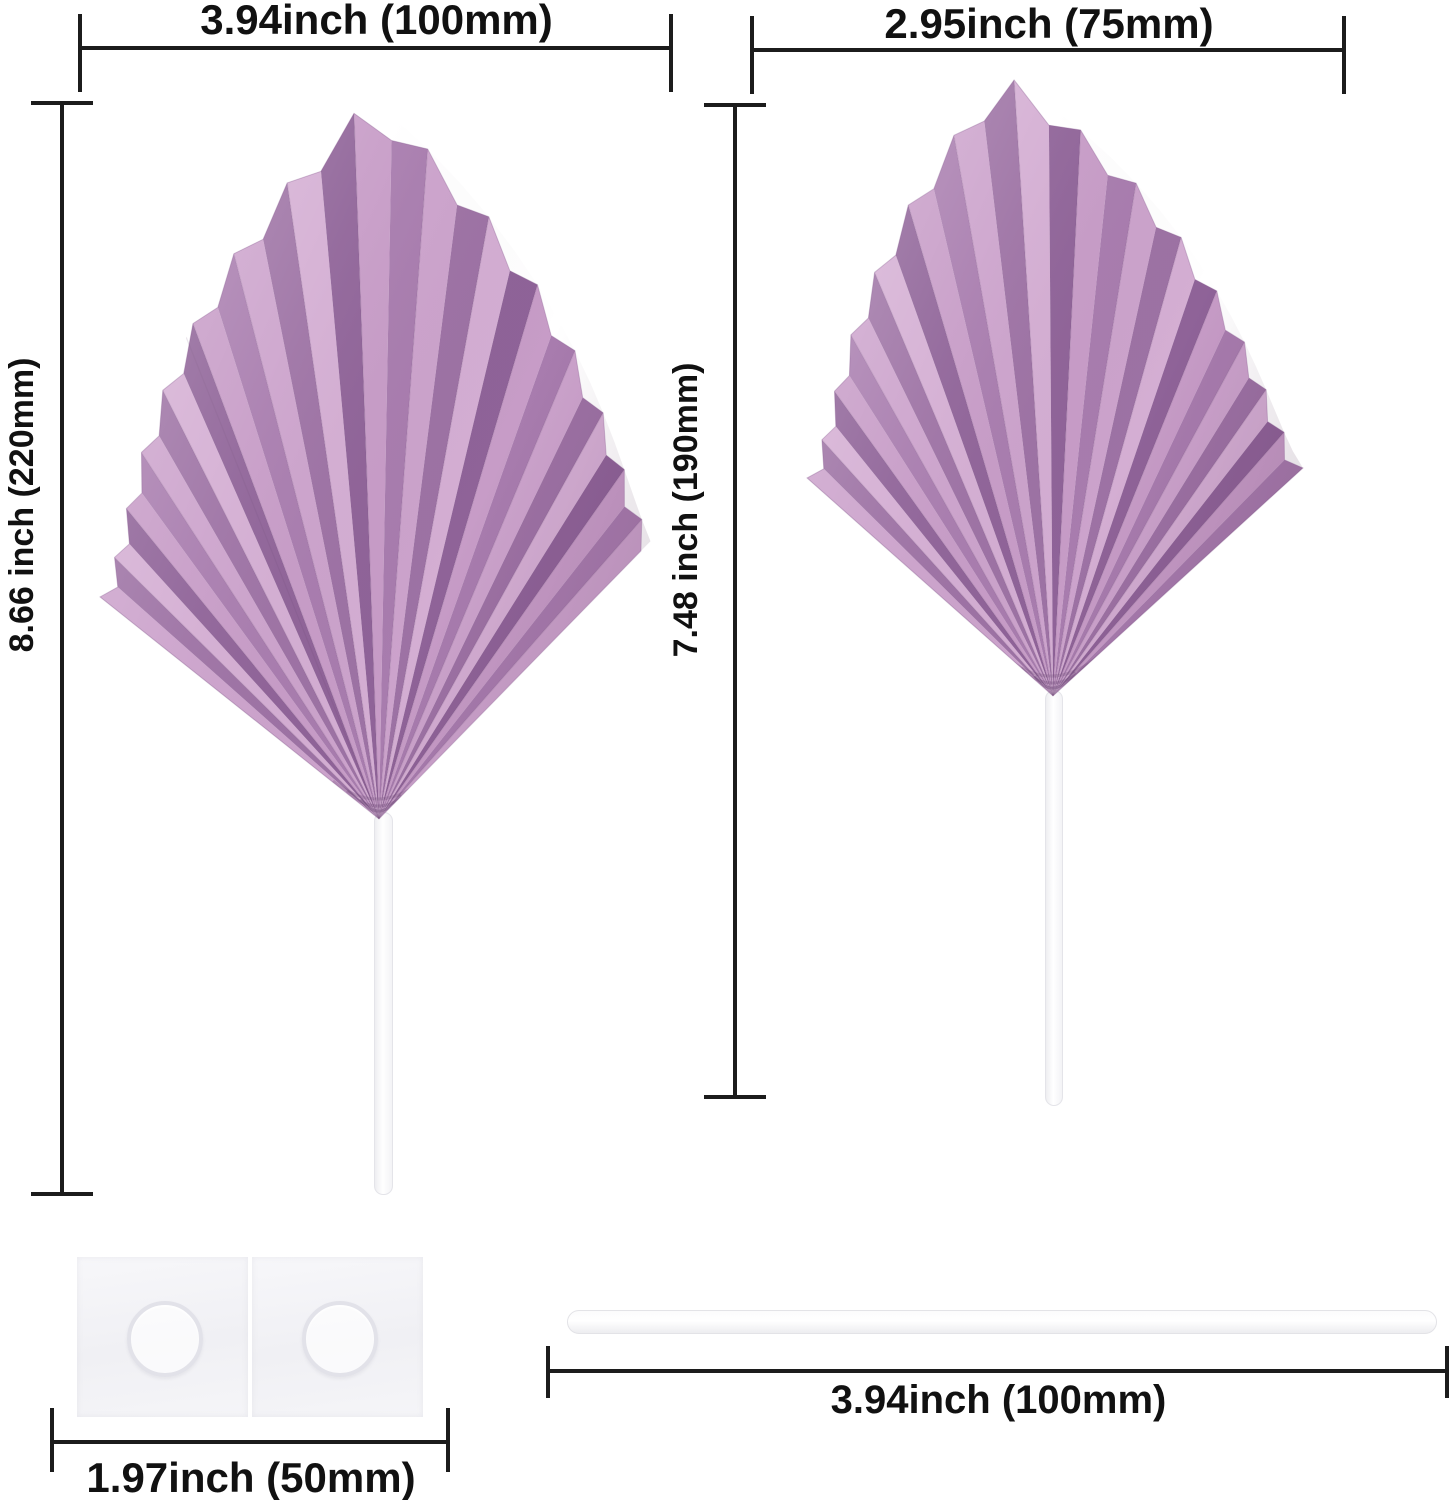  I want to click on dimension-label-small-leaf-height: 7.48 inch (190mm), so click(686, 510).